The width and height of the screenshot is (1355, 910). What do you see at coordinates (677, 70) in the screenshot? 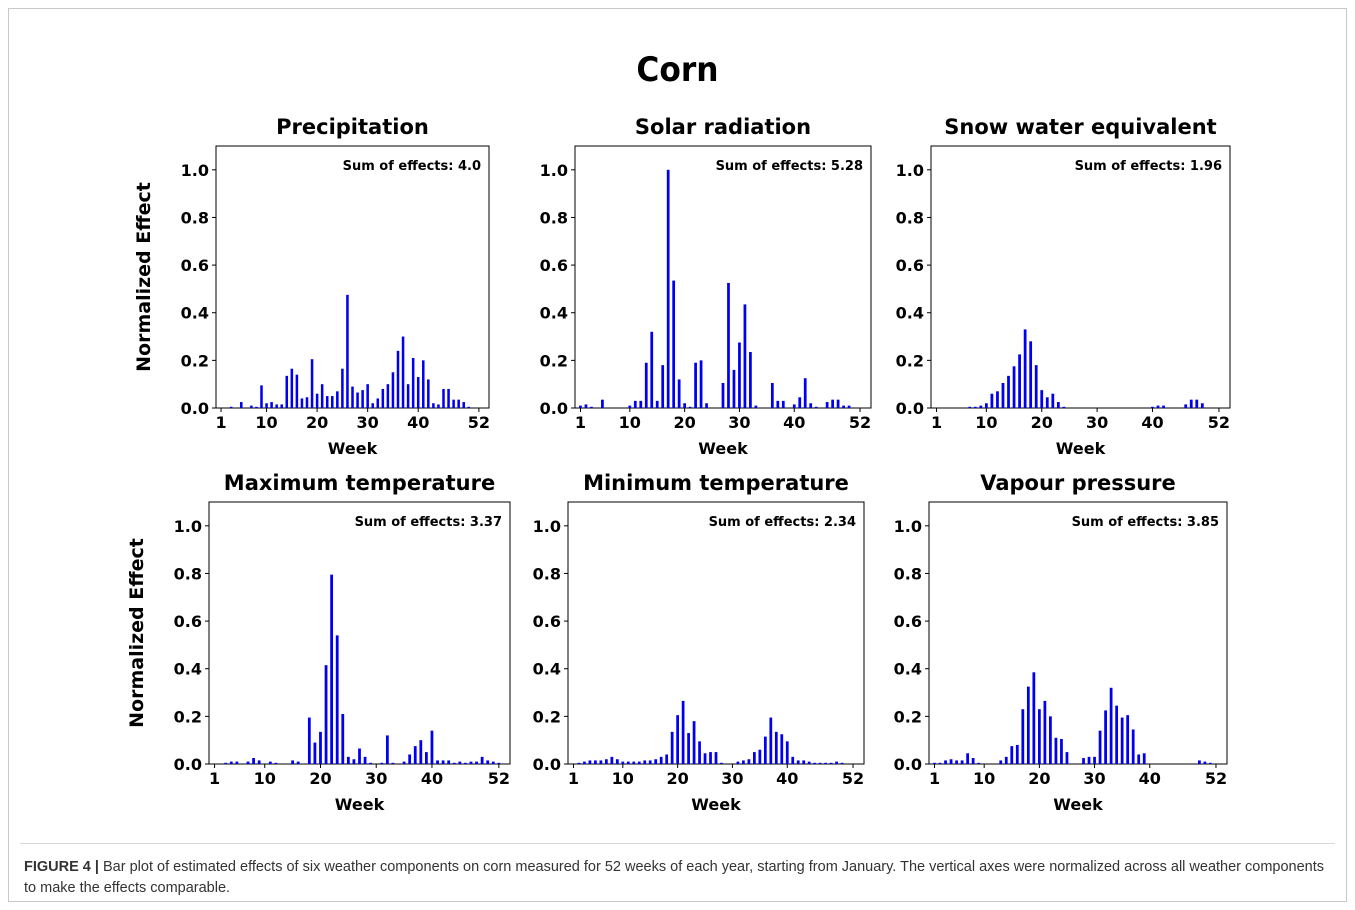
I see `figure-title: Corn` at bounding box center [677, 70].